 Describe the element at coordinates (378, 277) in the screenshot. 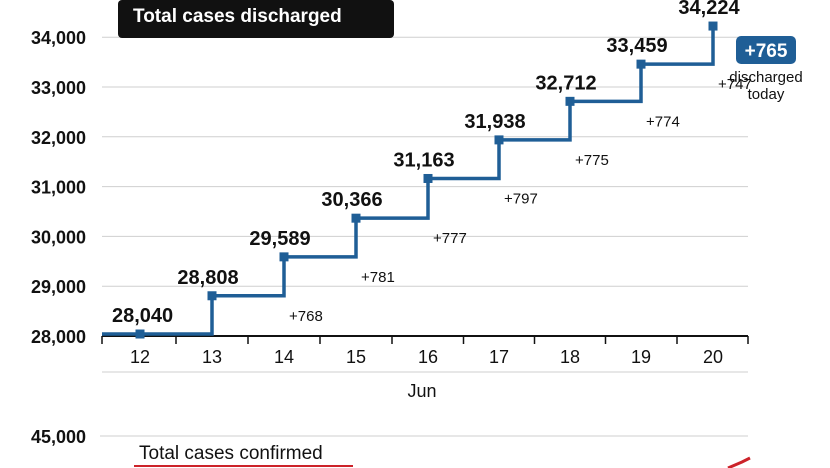

I see `increase-label: +781` at that location.